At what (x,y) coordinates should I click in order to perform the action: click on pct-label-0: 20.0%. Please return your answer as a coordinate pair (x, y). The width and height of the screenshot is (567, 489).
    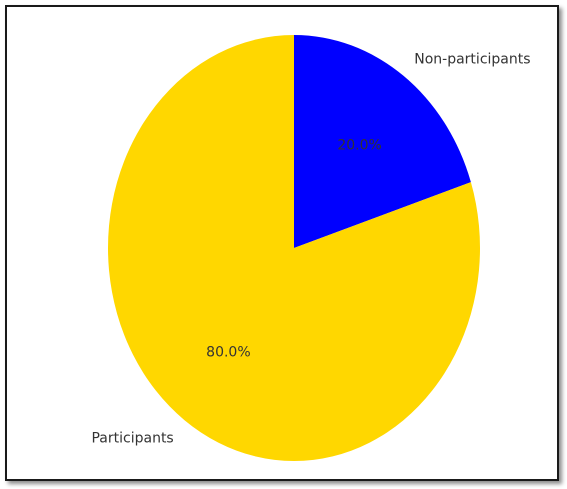
    Looking at the image, I should click on (359, 146).